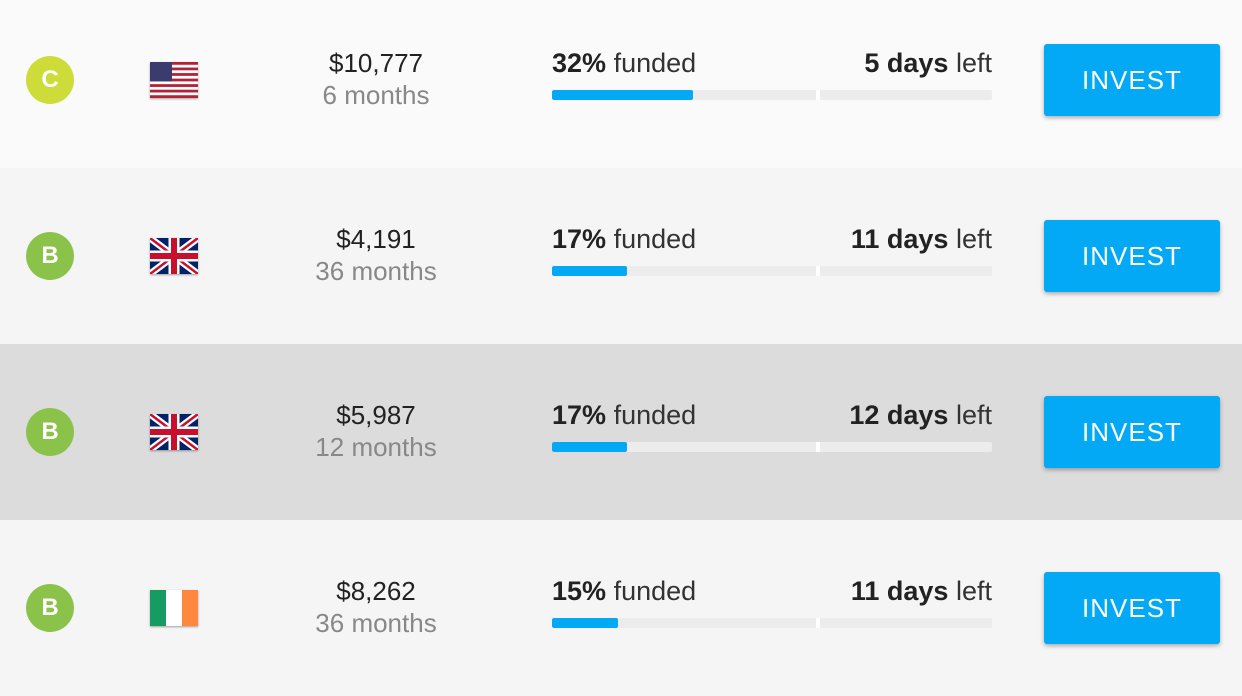  What do you see at coordinates (174, 80) in the screenshot?
I see `flag-us` at bounding box center [174, 80].